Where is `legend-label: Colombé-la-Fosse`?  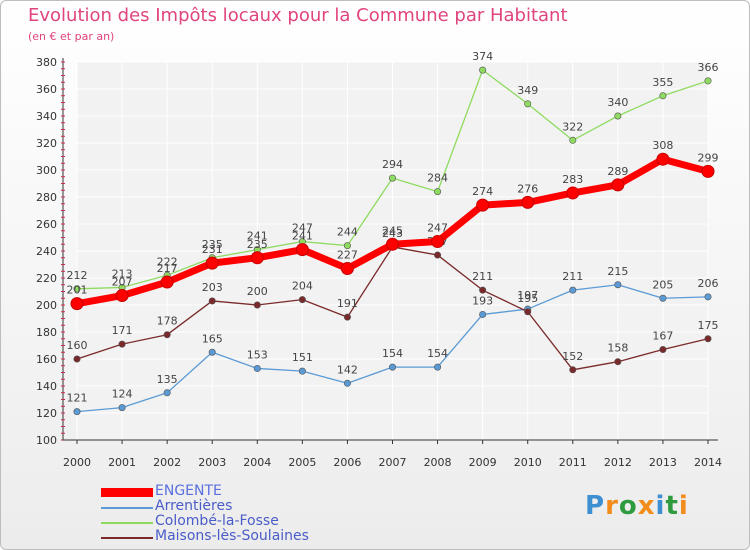 legend-label: Colombé-la-Fosse is located at coordinates (217, 521).